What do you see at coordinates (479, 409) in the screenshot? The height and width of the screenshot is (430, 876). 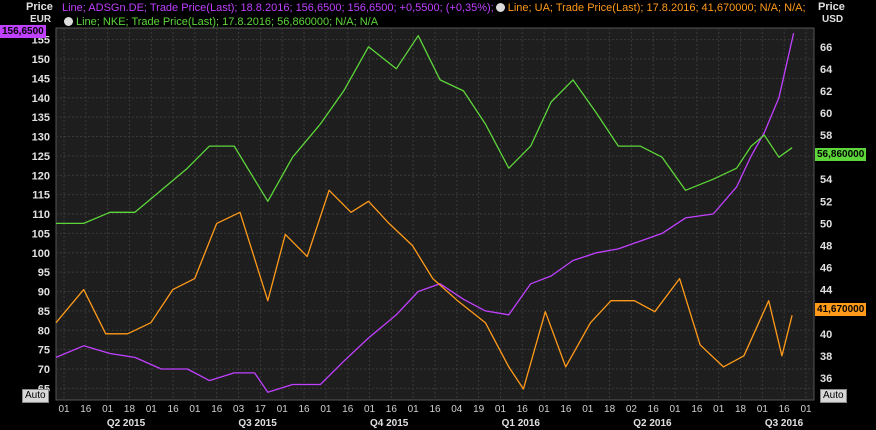 I see `x-tick-label: 19` at bounding box center [479, 409].